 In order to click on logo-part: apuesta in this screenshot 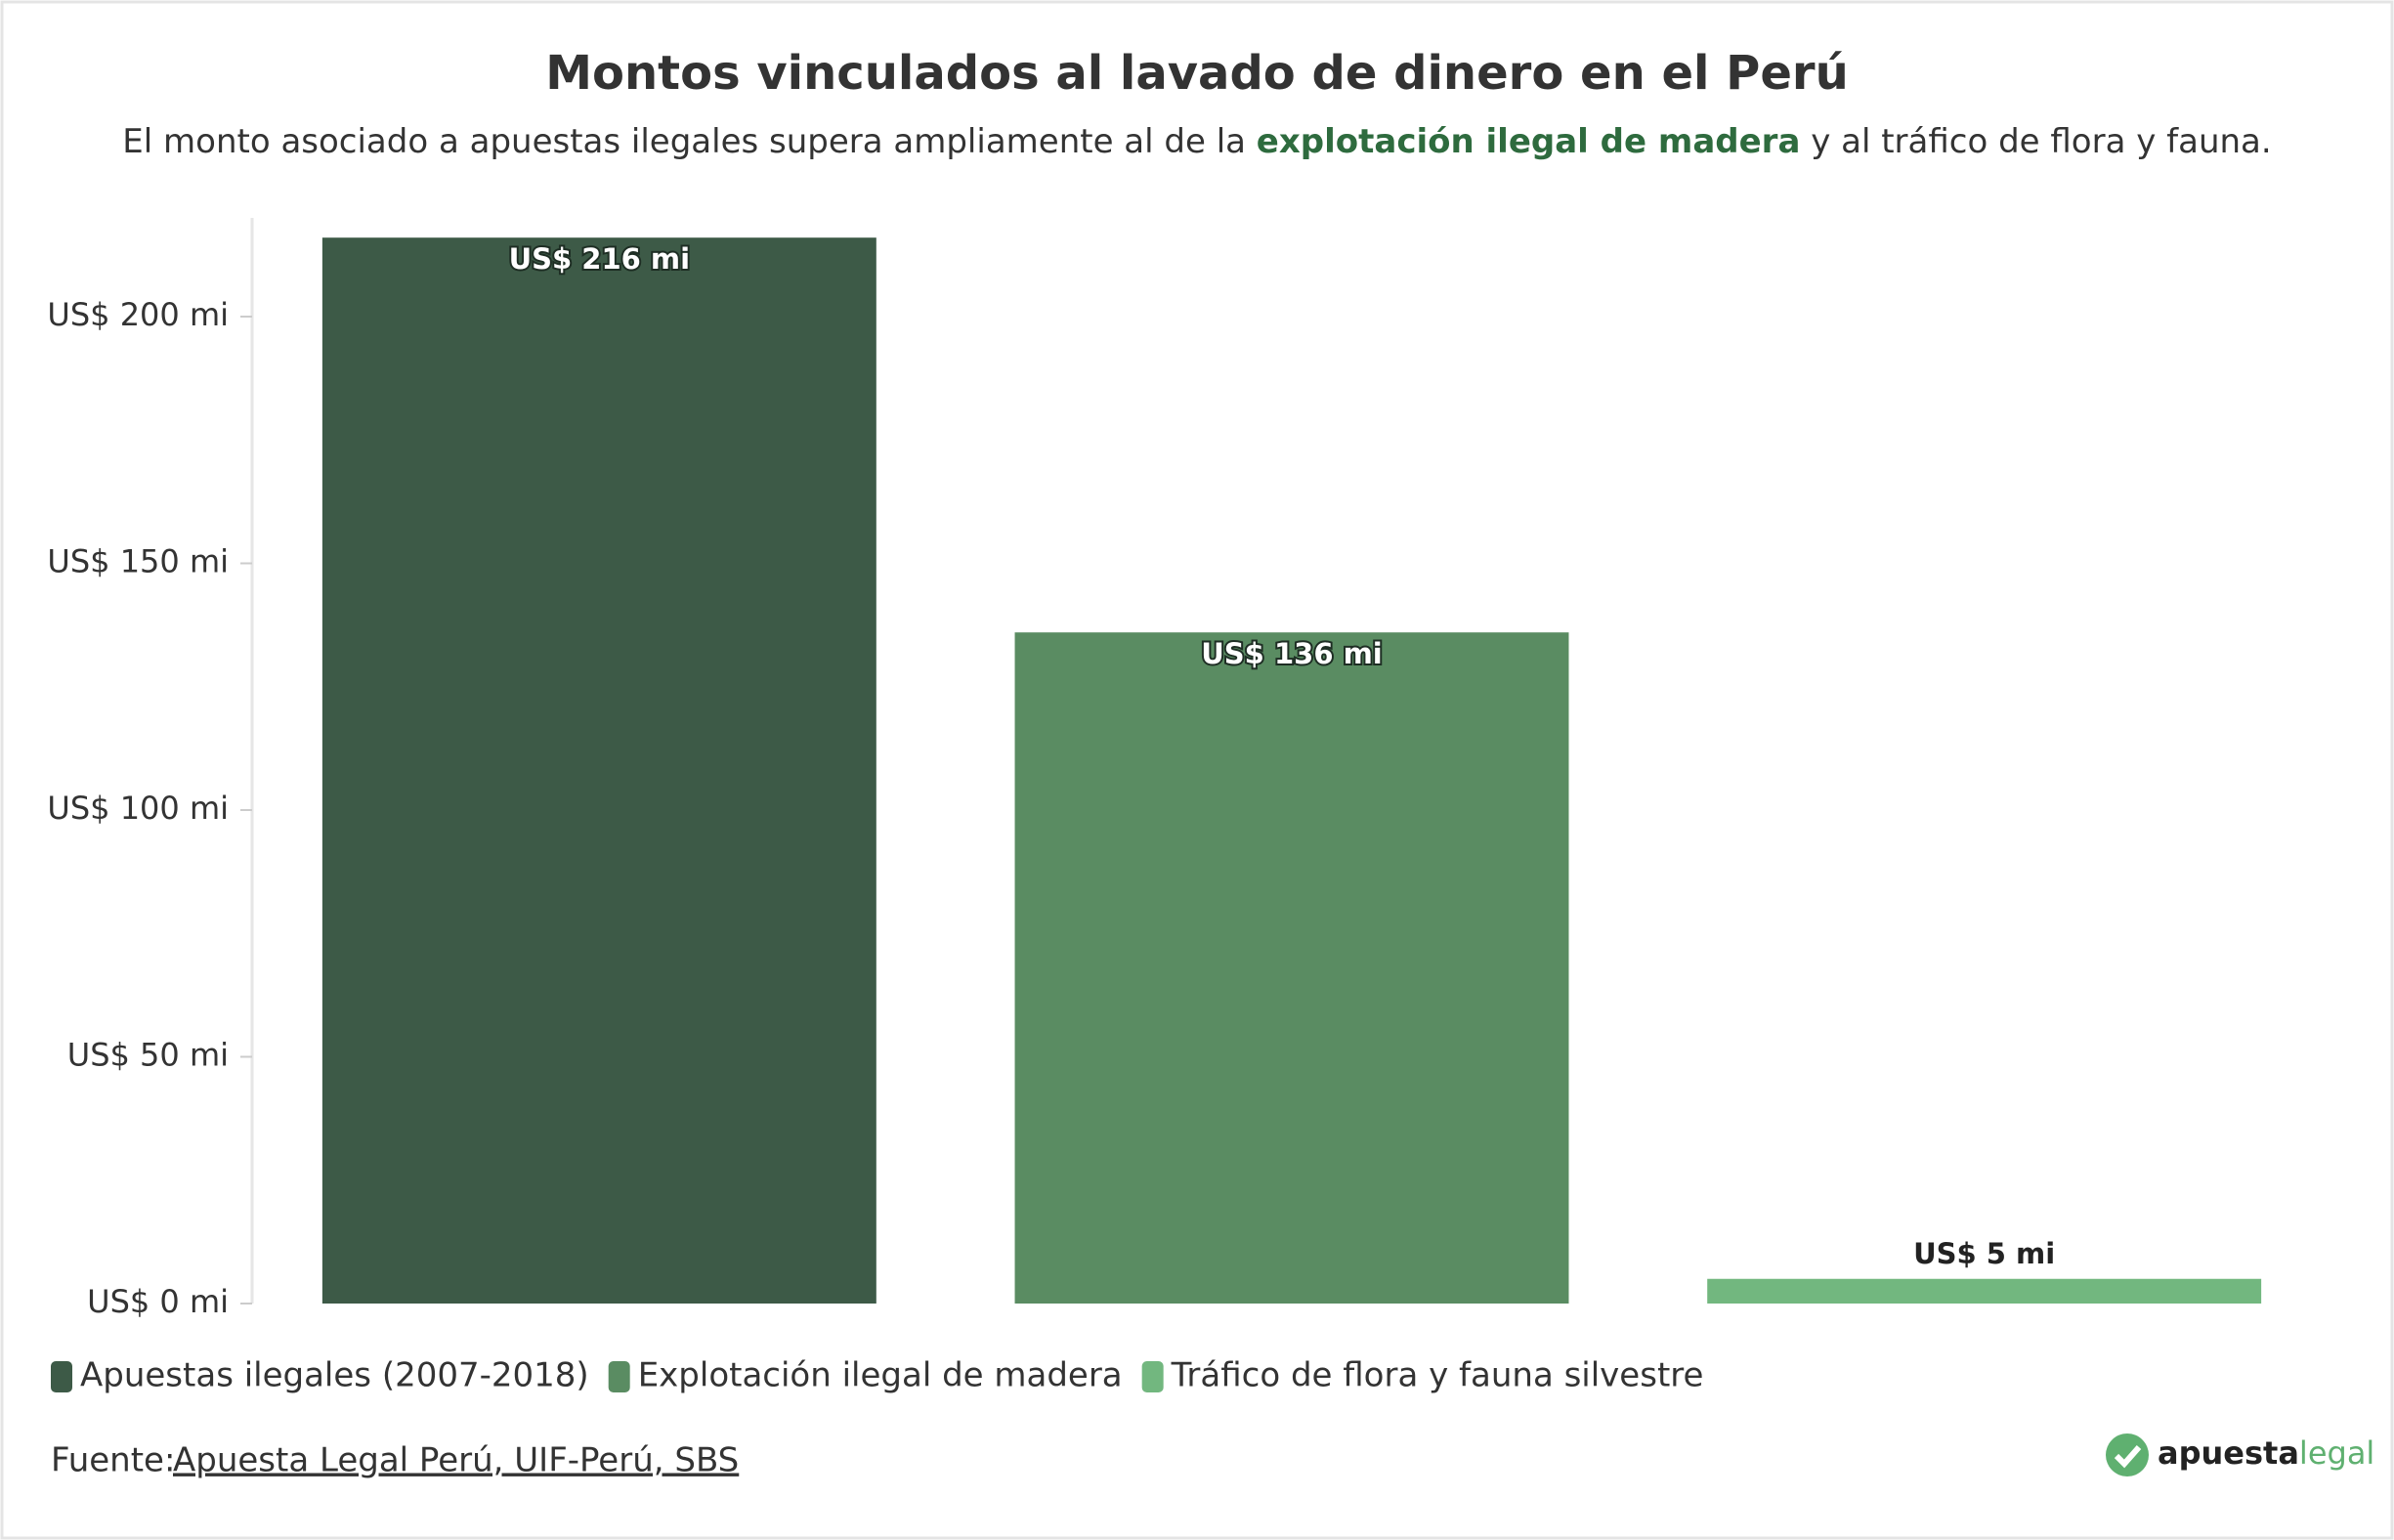, I will do `click(2228, 1453)`.